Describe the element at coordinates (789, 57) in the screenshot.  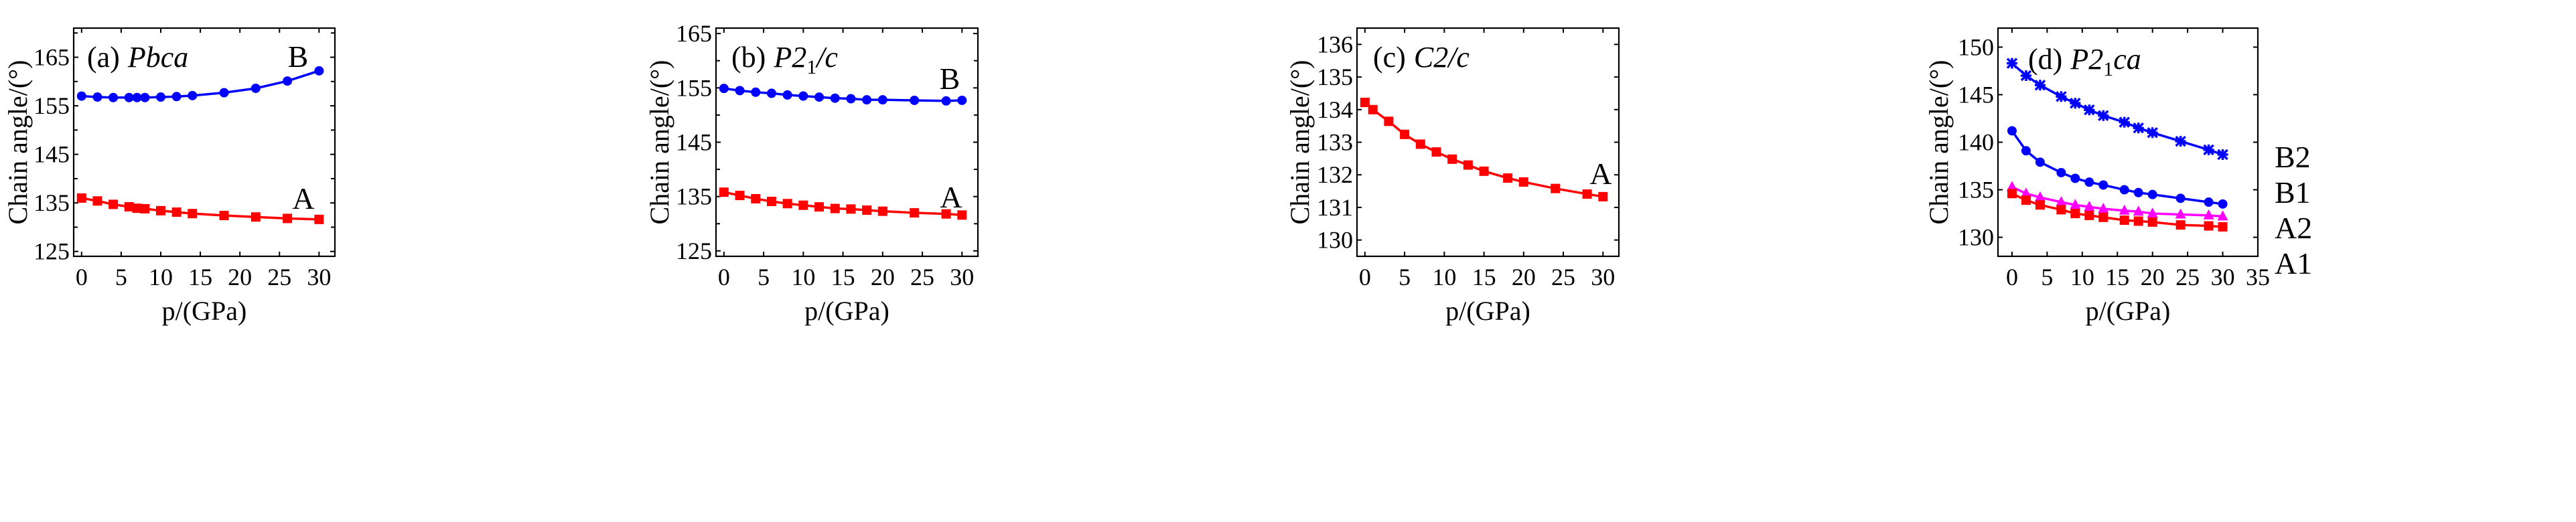
I see `panel-title-group: P2` at that location.